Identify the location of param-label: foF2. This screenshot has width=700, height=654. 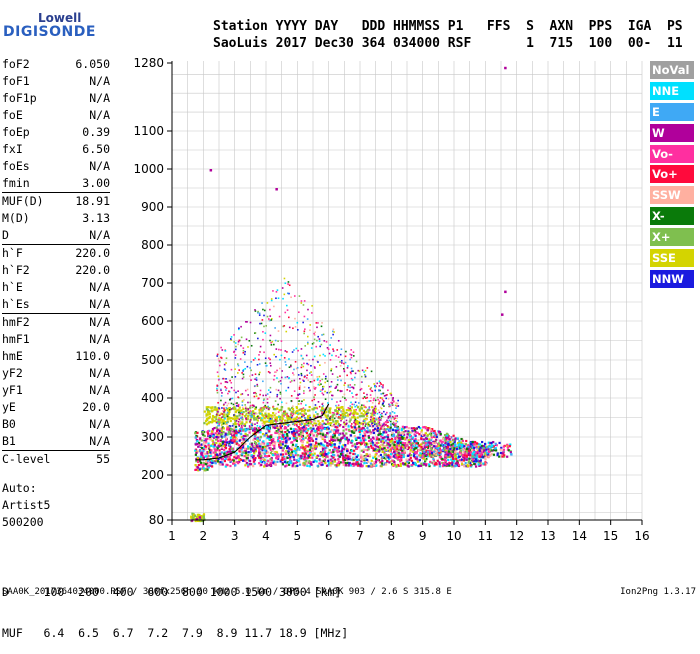
(16, 64).